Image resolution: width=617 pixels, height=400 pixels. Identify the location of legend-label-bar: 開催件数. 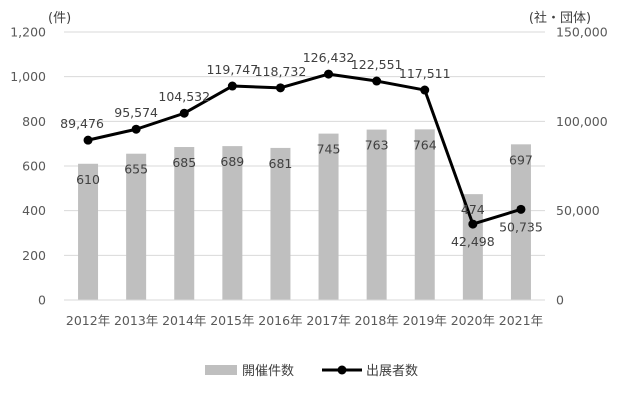
(268, 371).